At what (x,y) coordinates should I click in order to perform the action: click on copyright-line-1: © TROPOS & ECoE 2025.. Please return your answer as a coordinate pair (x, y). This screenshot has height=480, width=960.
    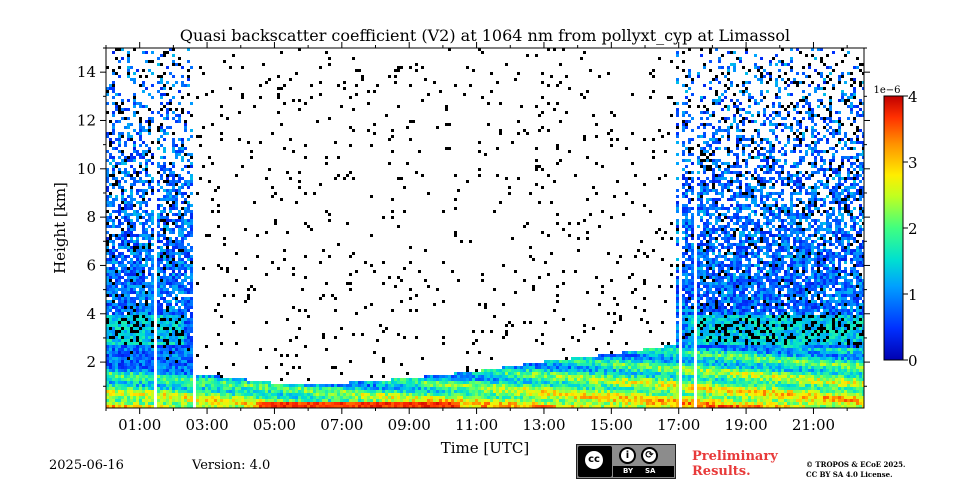
    Looking at the image, I should click on (856, 464).